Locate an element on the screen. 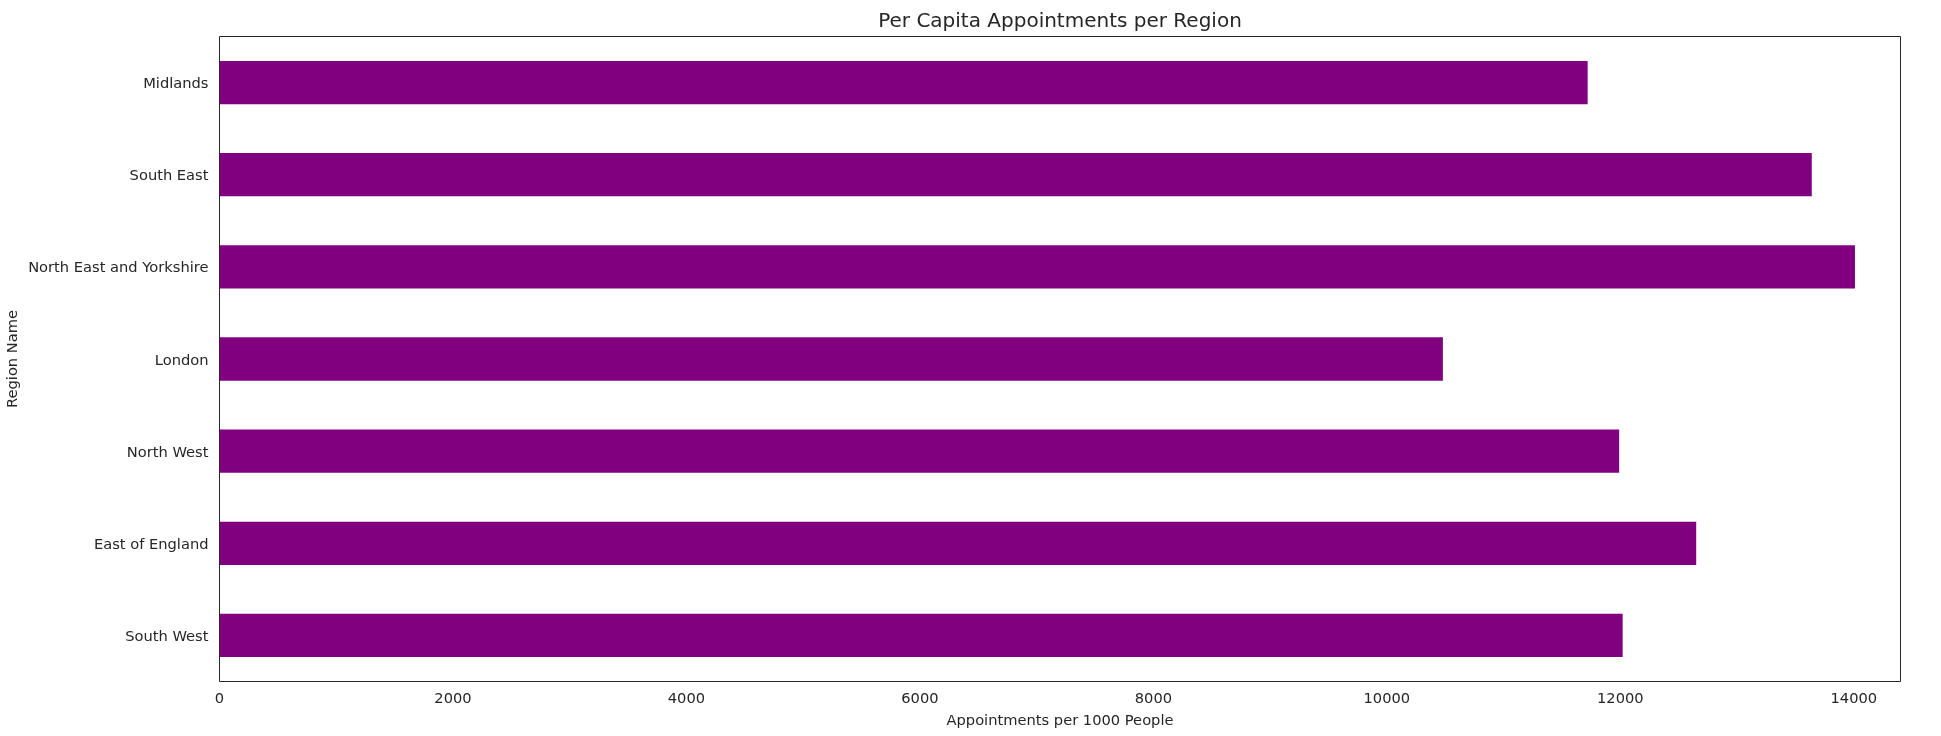 This screenshot has height=736, width=1941. y-tick-label: Midlands is located at coordinates (176, 83).